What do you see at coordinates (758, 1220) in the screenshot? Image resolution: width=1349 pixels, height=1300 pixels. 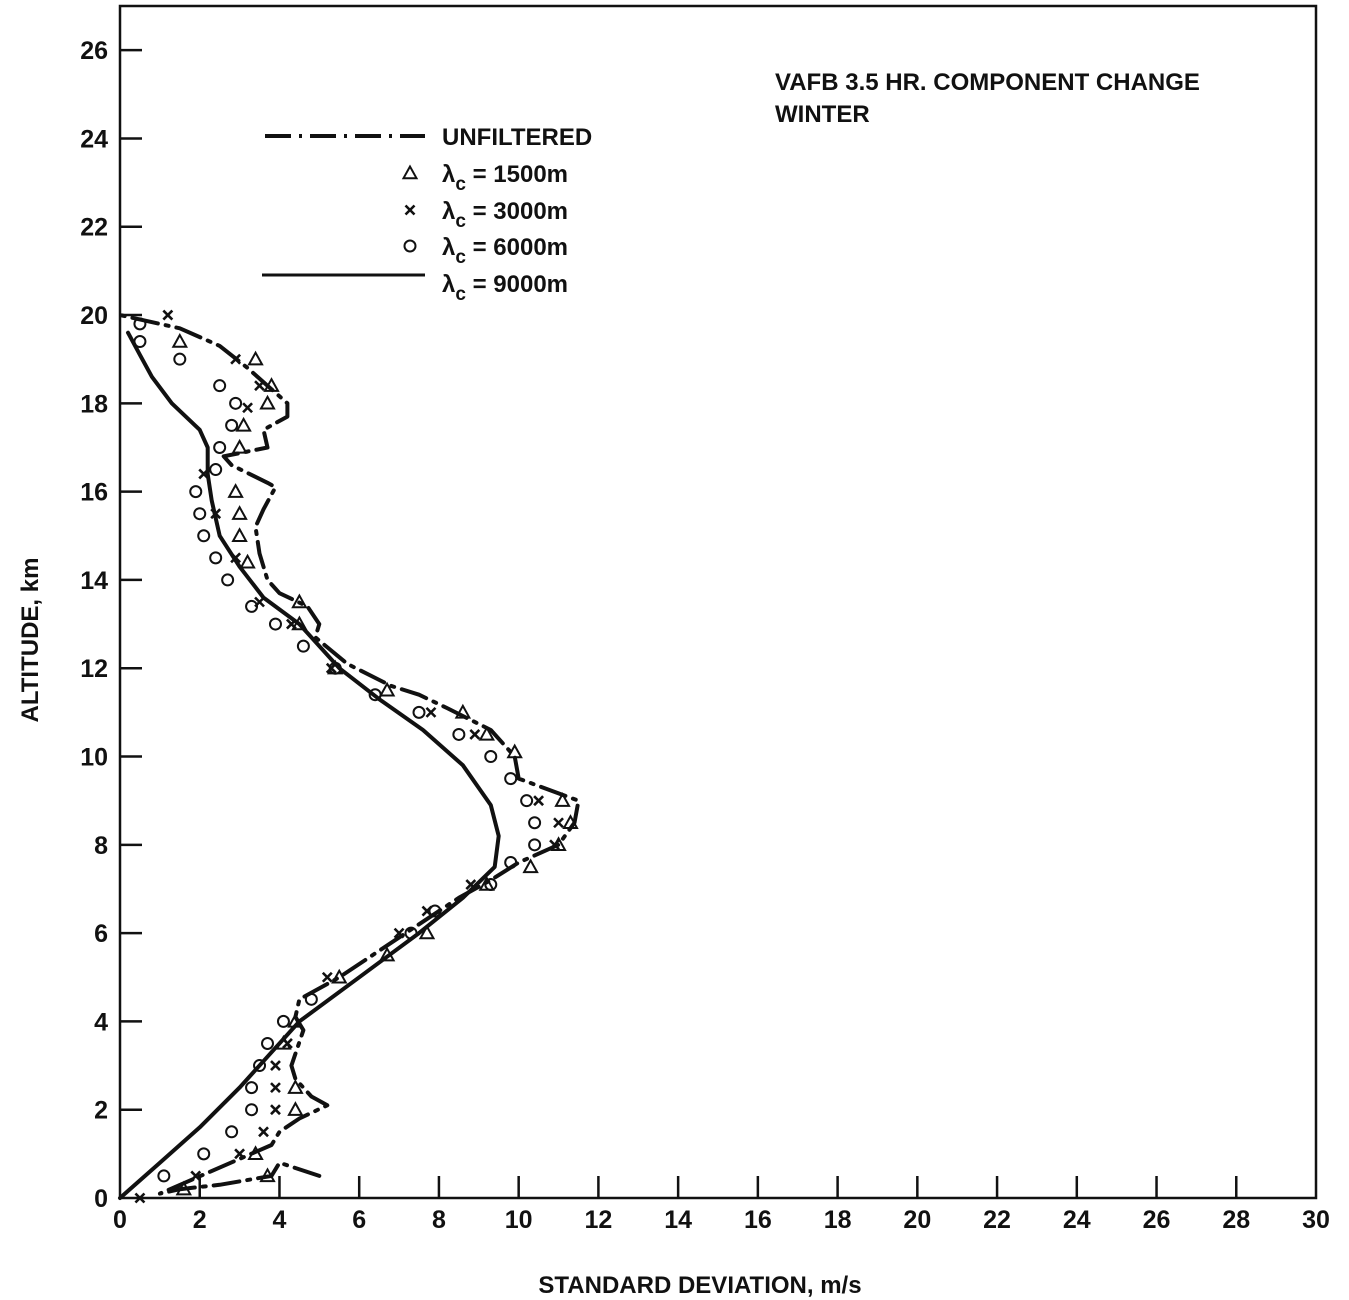 I see `x-tick-label: 16` at bounding box center [758, 1220].